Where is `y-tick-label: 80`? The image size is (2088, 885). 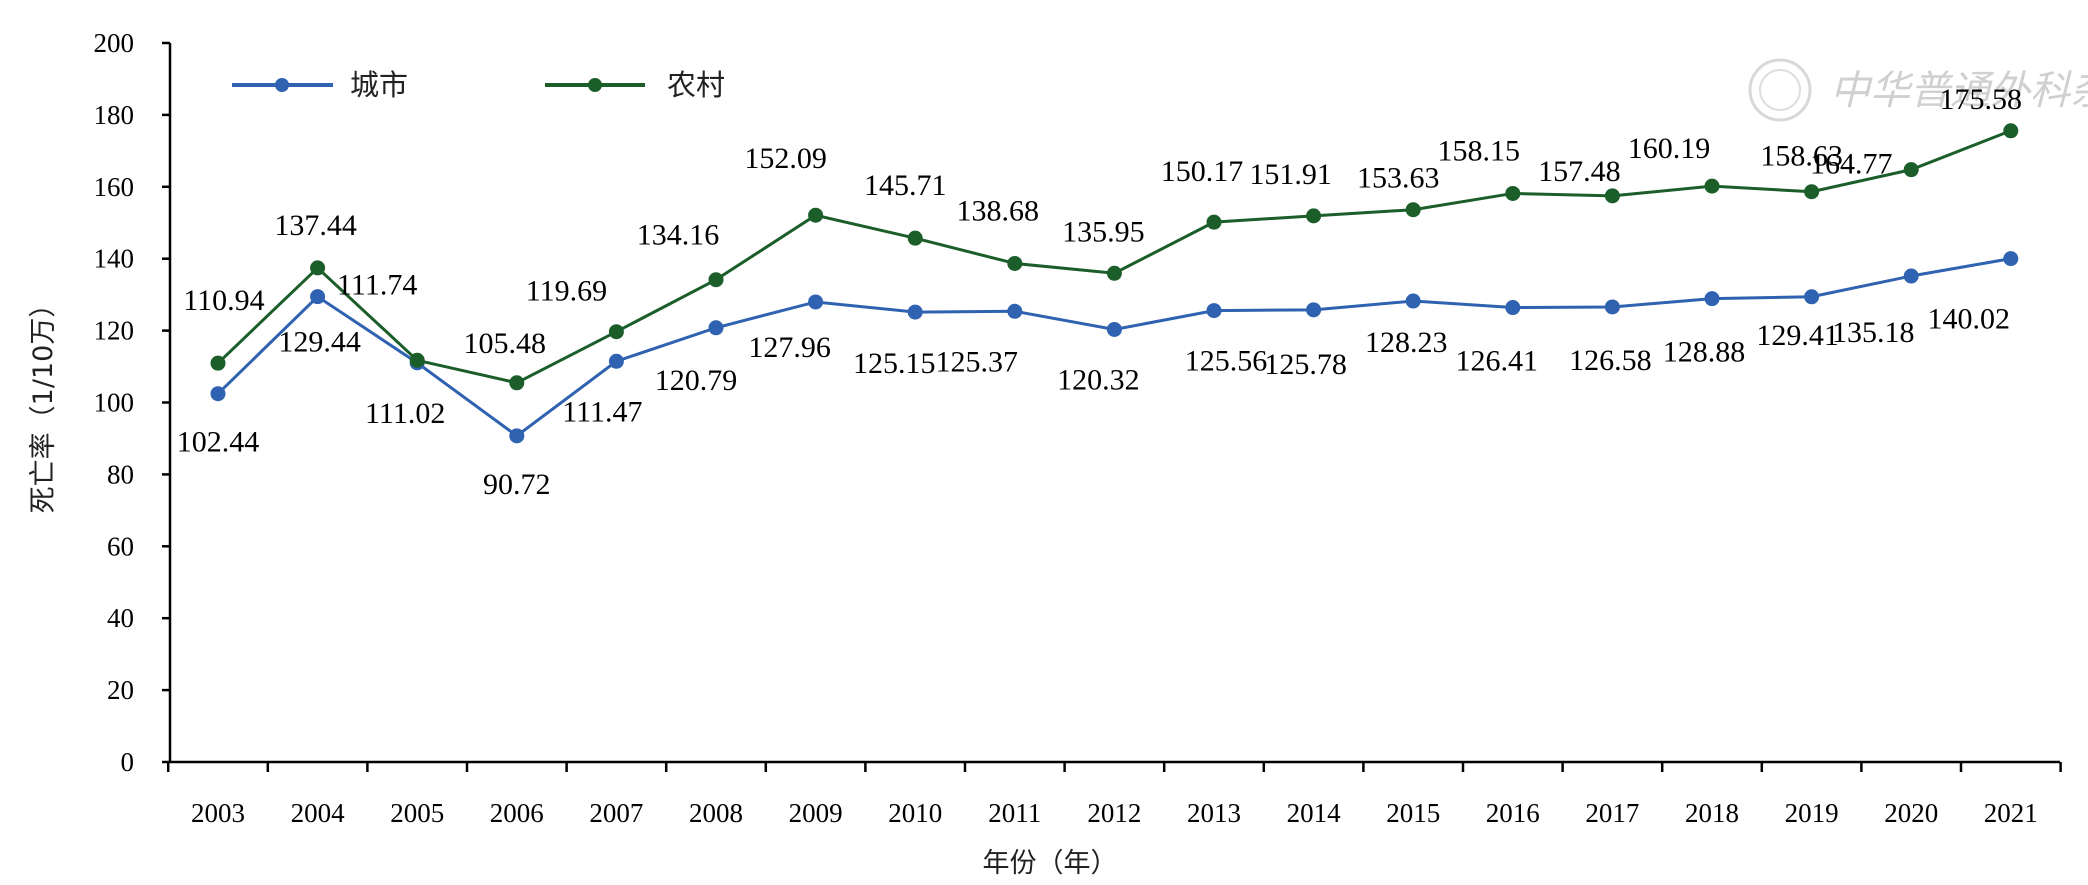
y-tick-label: 80 is located at coordinates (120, 474).